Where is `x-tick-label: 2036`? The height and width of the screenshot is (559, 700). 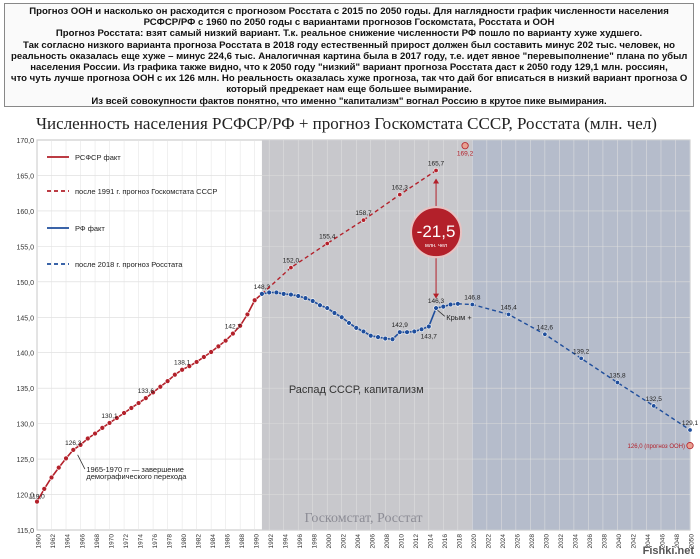
x-tick-label: 2036 is located at coordinates (590, 541).